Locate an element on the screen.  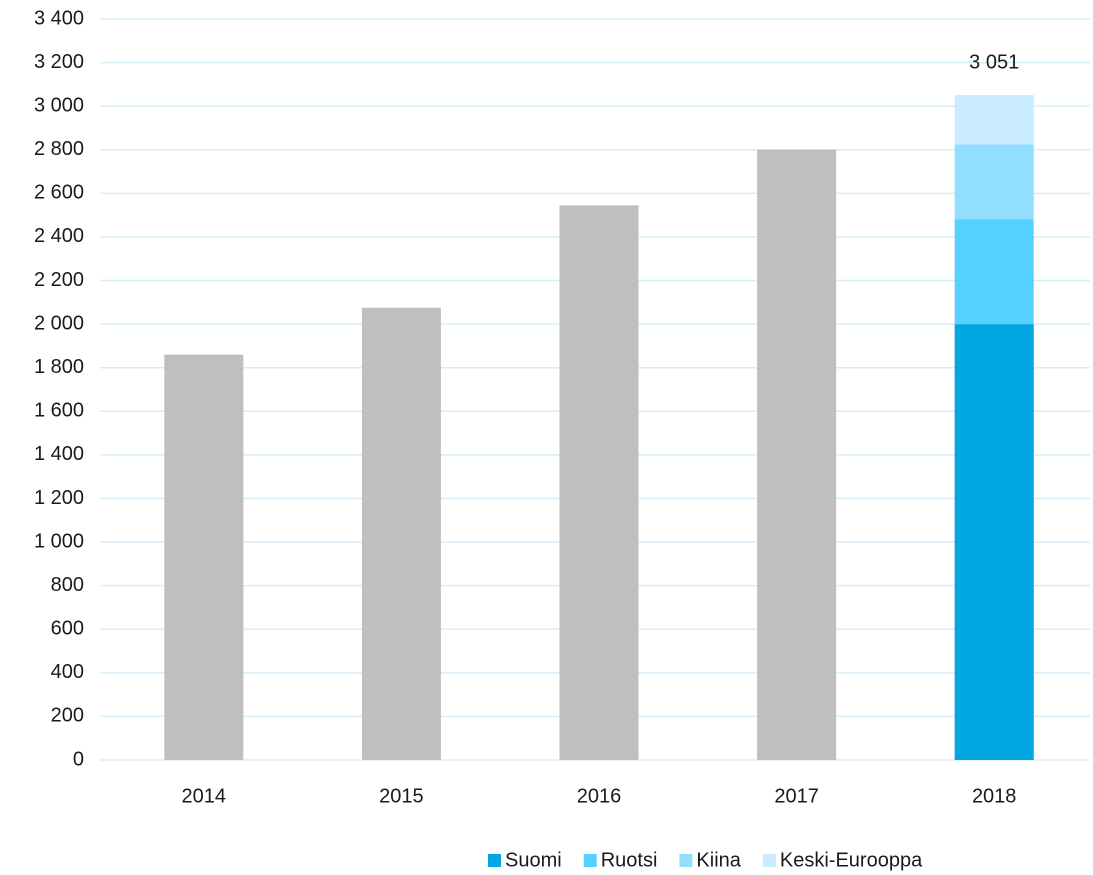
x-tick-label: 2014 is located at coordinates (204, 796).